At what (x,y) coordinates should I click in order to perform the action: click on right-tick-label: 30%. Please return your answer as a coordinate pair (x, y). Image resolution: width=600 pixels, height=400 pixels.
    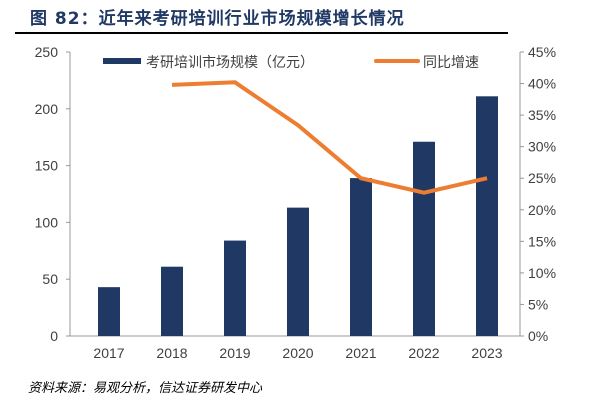
    Looking at the image, I should click on (542, 147).